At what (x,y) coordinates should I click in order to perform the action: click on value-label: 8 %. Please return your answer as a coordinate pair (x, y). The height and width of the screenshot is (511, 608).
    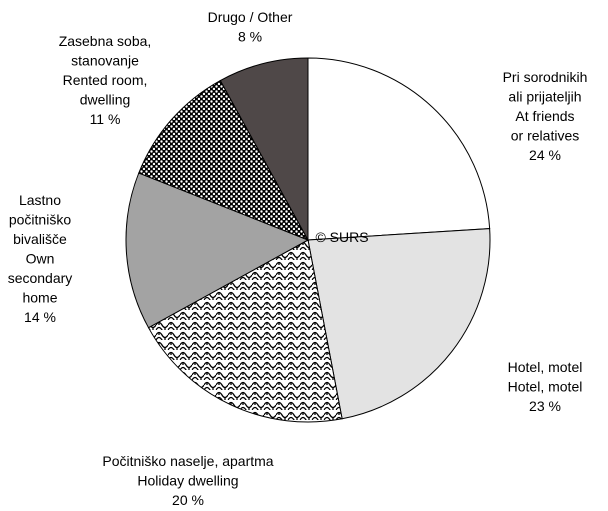
    Looking at the image, I should click on (250, 37).